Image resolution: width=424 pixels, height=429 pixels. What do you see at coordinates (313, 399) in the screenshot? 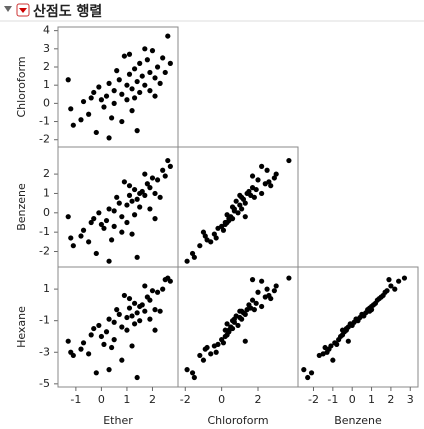
I see `x-tick-label: -2` at bounding box center [313, 399].